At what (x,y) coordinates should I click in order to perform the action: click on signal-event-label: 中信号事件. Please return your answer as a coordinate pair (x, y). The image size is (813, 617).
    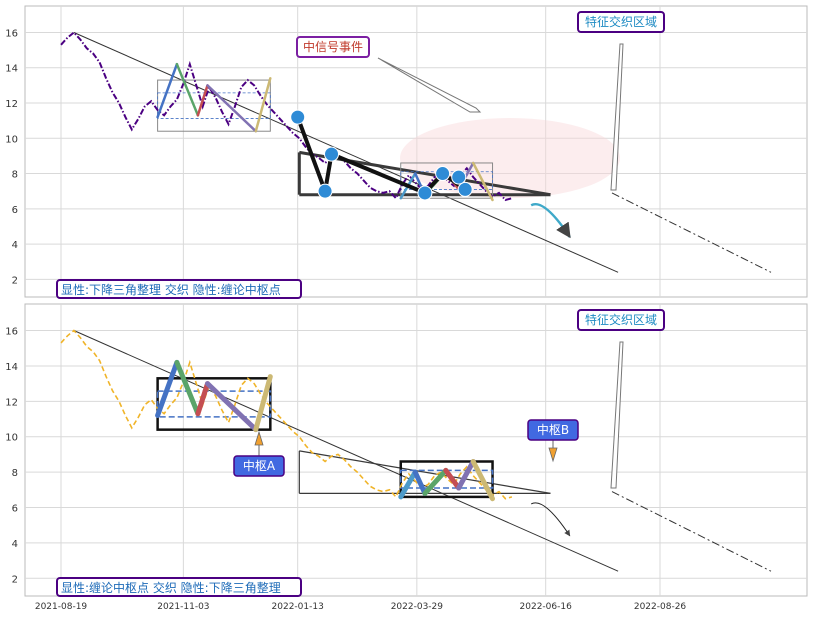
    Looking at the image, I should click on (333, 46).